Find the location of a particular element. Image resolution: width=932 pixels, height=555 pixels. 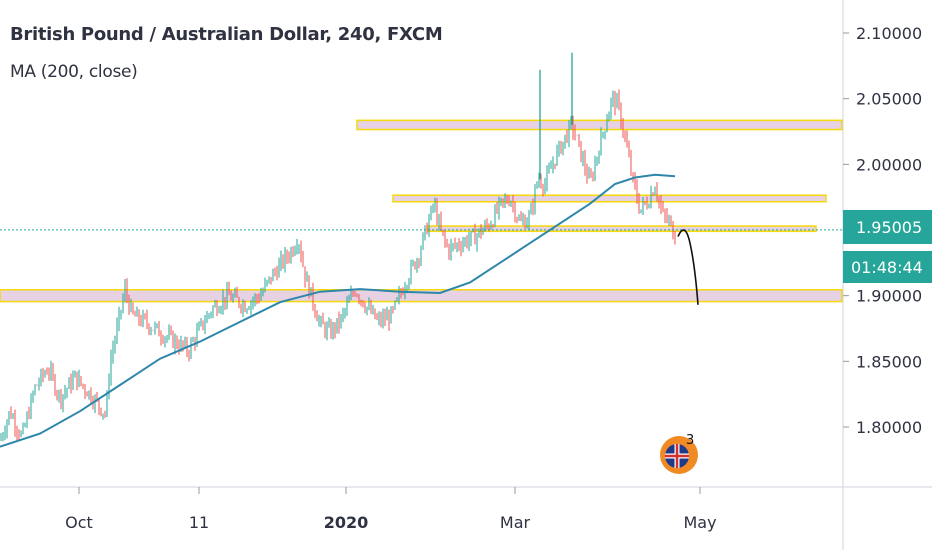

x-tick-label: Mar is located at coordinates (515, 522).